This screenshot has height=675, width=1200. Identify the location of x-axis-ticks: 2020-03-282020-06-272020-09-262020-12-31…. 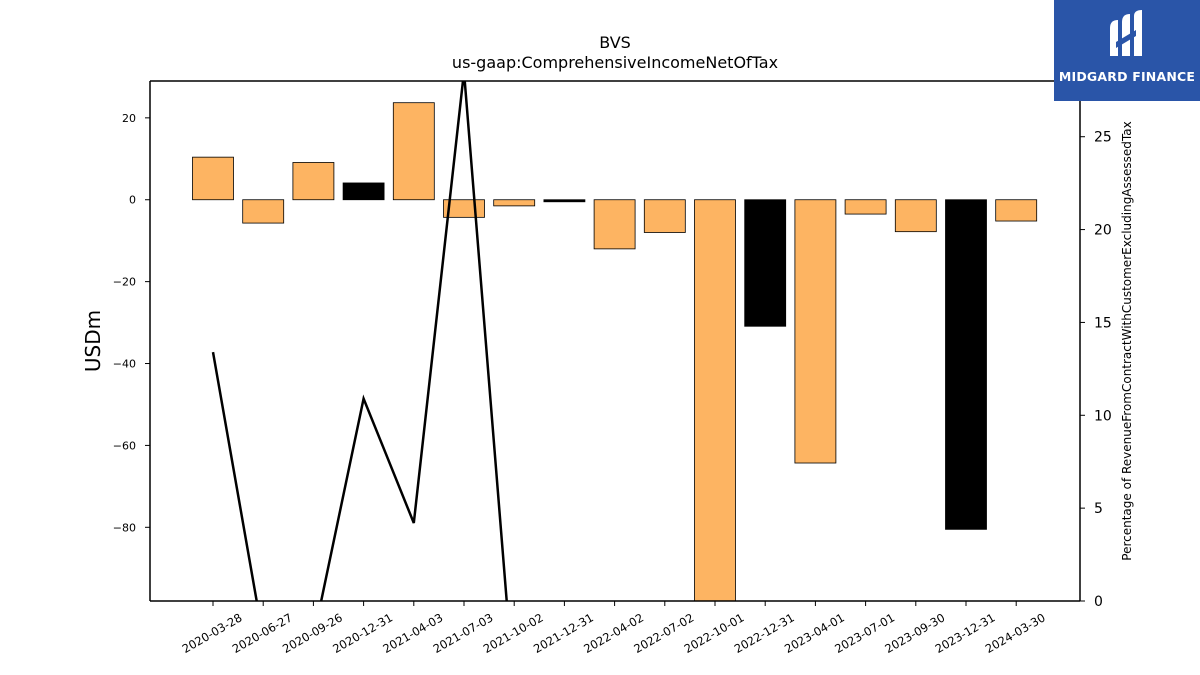
(614, 628).